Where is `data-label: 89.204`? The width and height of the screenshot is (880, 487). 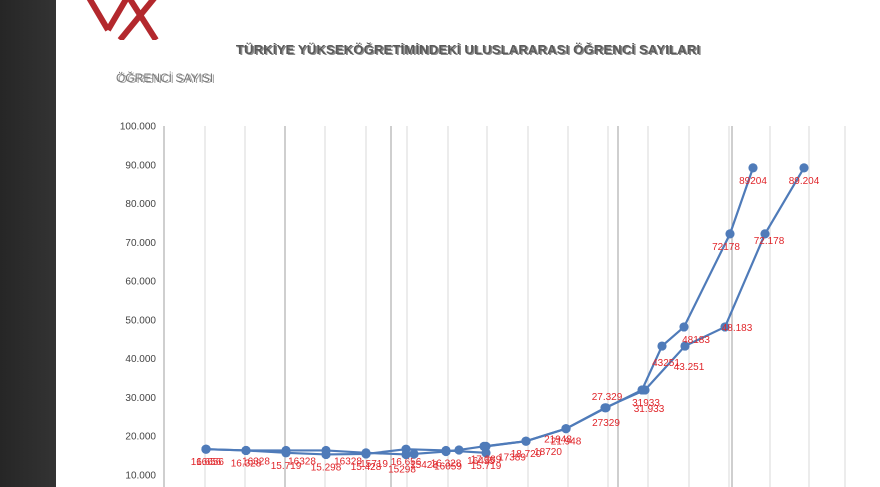 data-label: 89.204 is located at coordinates (804, 181).